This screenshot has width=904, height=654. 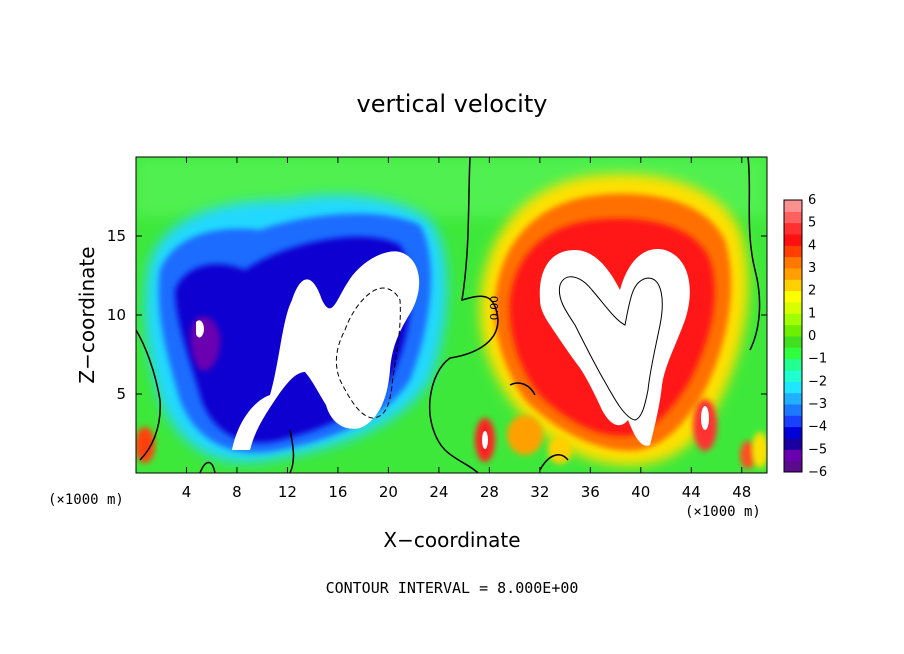 I want to click on x-tick-label: 4, so click(x=187, y=492).